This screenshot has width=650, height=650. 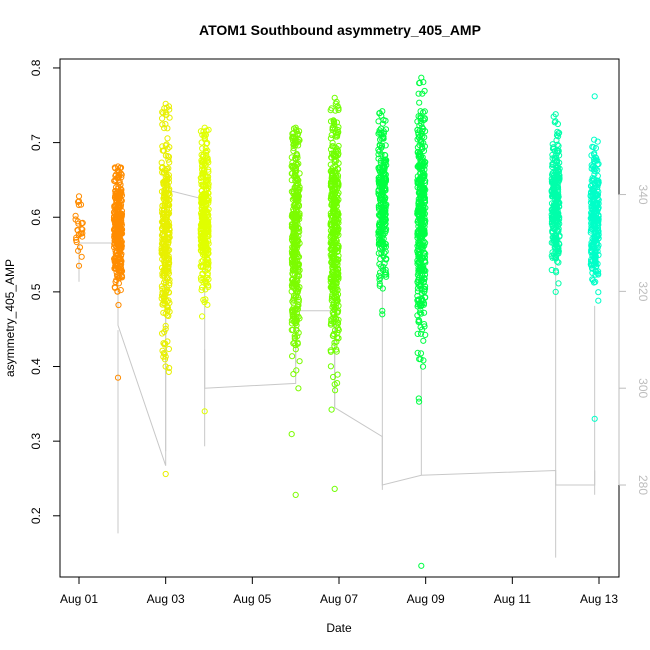 I want to click on x-tick-label: Aug 01, so click(x=79, y=599).